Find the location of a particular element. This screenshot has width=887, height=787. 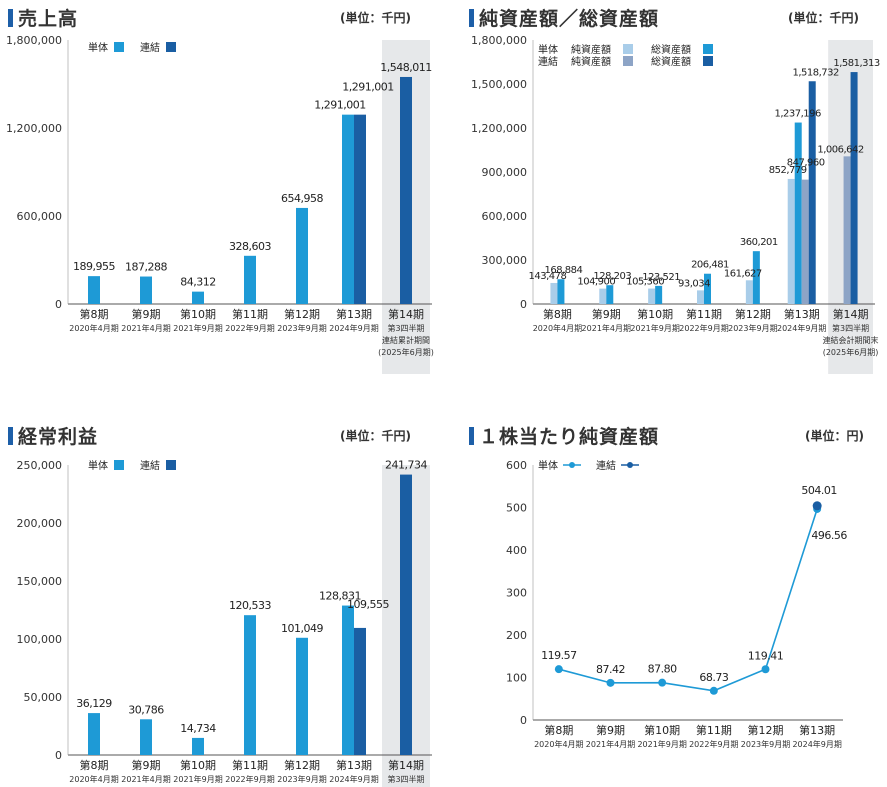

data-label: 1,581,313 is located at coordinates (856, 63).